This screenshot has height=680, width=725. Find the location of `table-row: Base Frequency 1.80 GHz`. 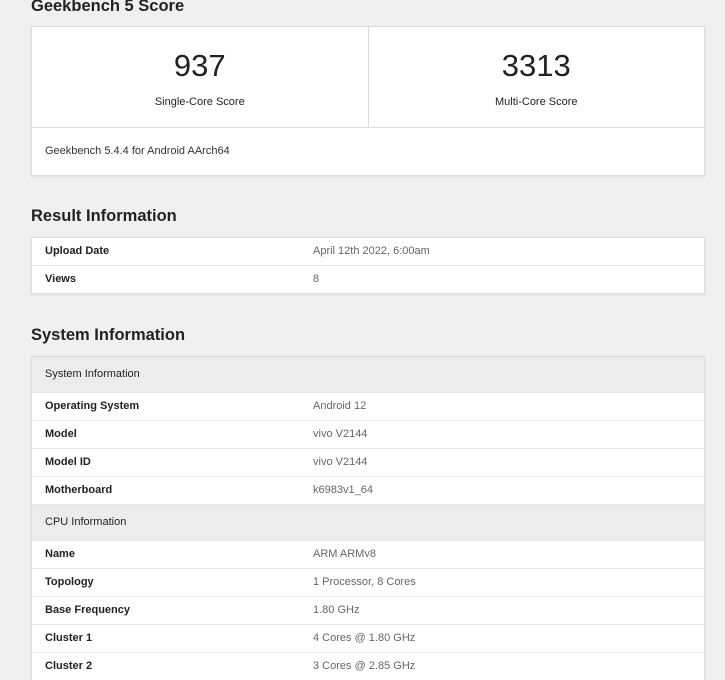

table-row: Base Frequency 1.80 GHz is located at coordinates (368, 610).